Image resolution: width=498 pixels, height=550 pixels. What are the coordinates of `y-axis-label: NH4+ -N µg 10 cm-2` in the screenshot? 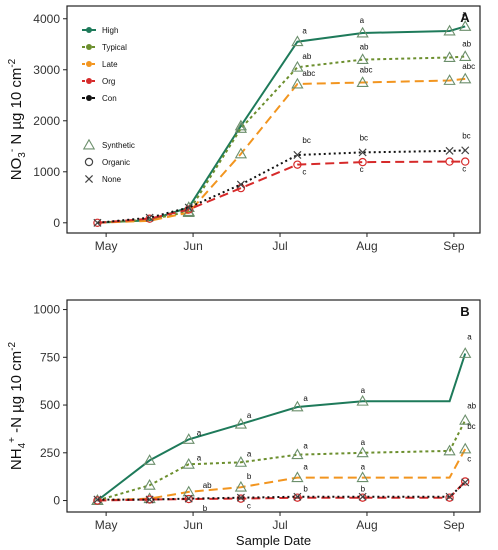 It's located at (17, 405).